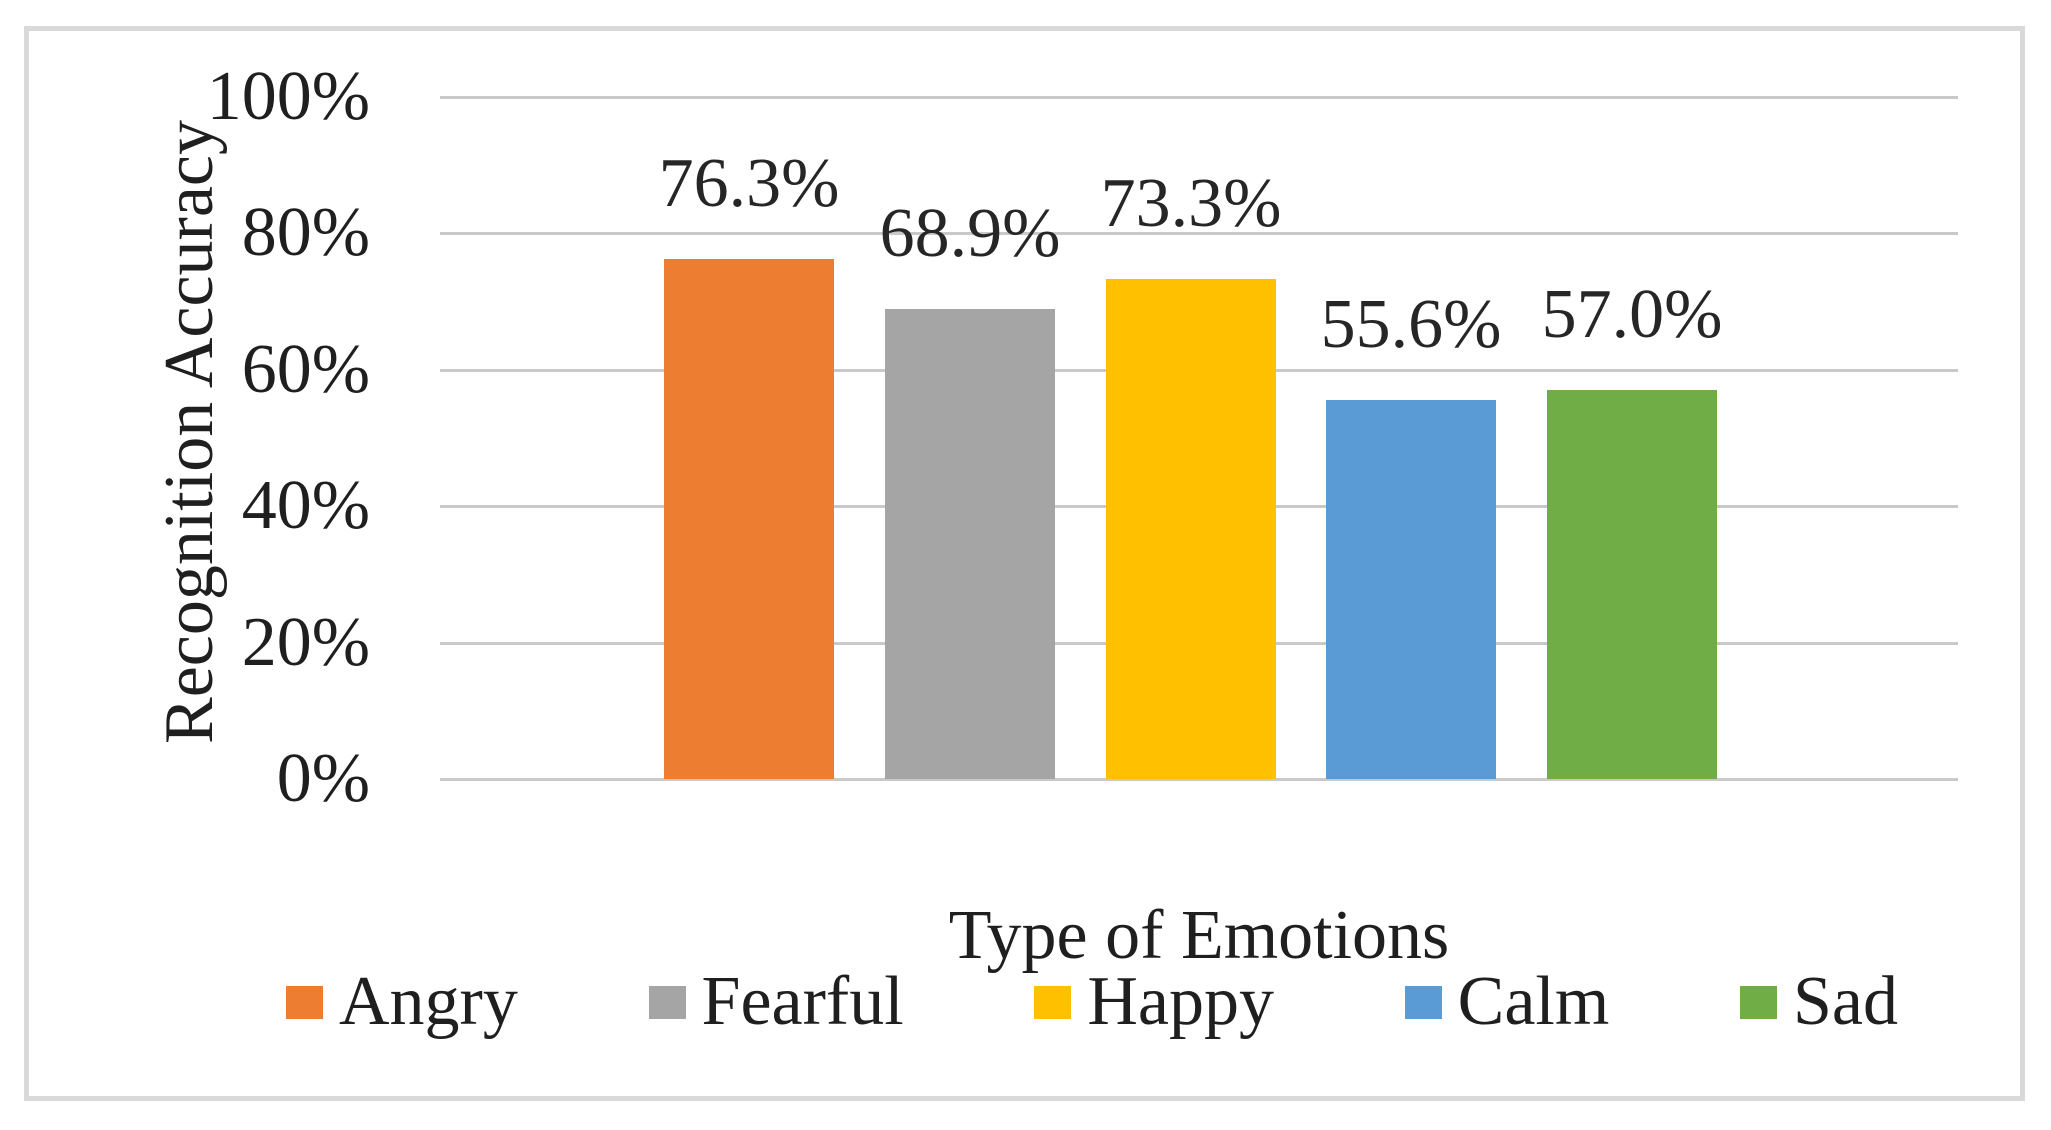 The height and width of the screenshot is (1130, 2051). What do you see at coordinates (1411, 589) in the screenshot?
I see `bar-calm` at bounding box center [1411, 589].